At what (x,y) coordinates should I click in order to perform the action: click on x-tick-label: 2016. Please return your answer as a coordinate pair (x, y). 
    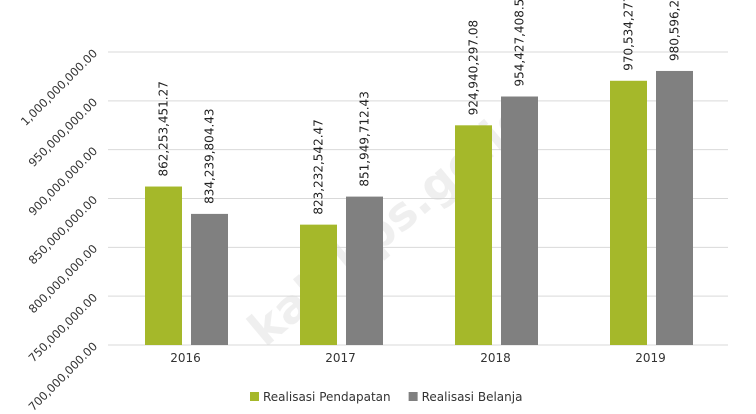
    Looking at the image, I should click on (185, 358).